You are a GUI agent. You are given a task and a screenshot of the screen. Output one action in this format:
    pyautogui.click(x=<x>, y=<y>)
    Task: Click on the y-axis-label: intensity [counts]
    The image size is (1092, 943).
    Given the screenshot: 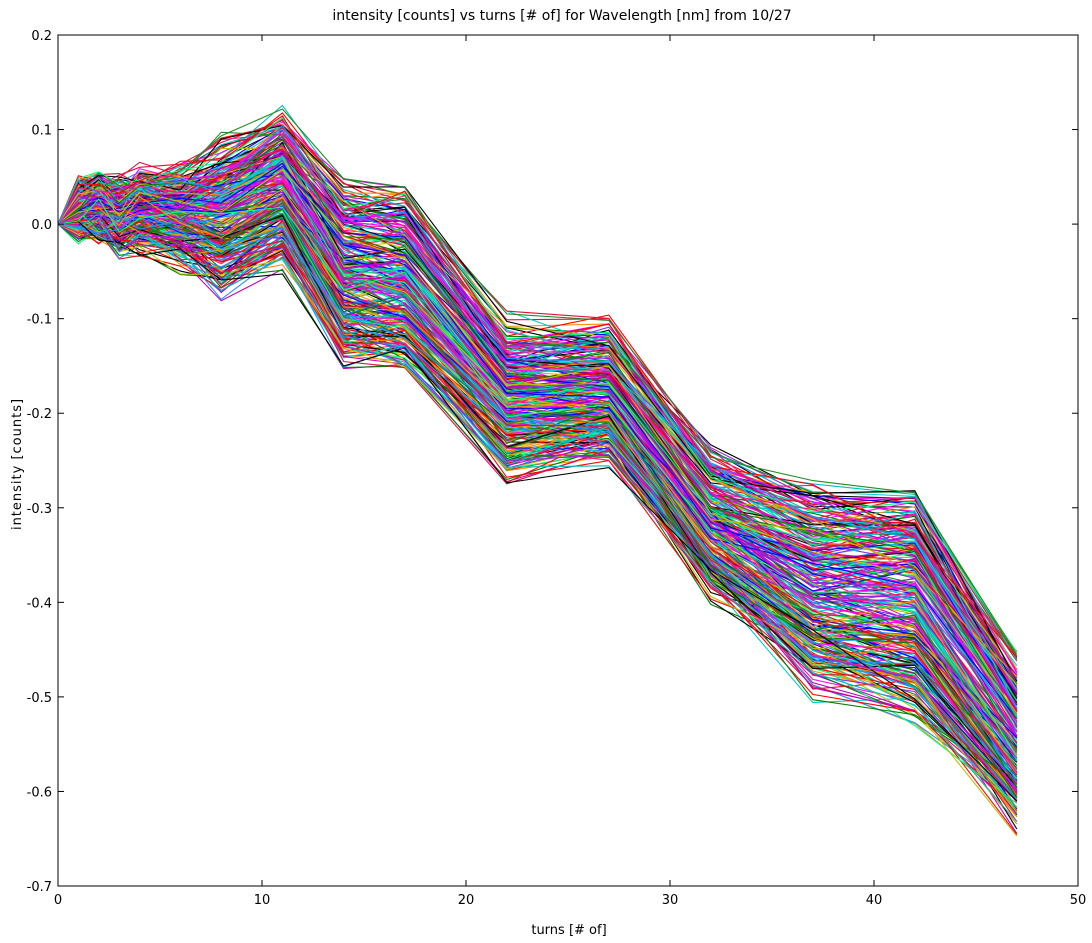 What is the action you would take?
    pyautogui.click(x=17, y=464)
    